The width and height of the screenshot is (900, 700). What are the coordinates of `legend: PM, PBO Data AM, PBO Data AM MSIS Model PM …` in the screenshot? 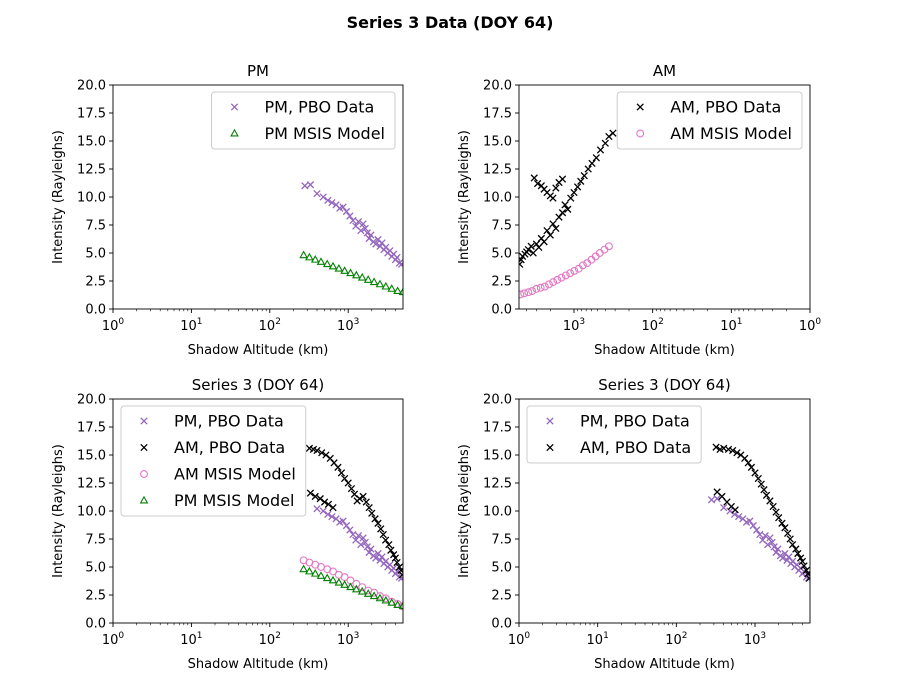 It's located at (213, 461).